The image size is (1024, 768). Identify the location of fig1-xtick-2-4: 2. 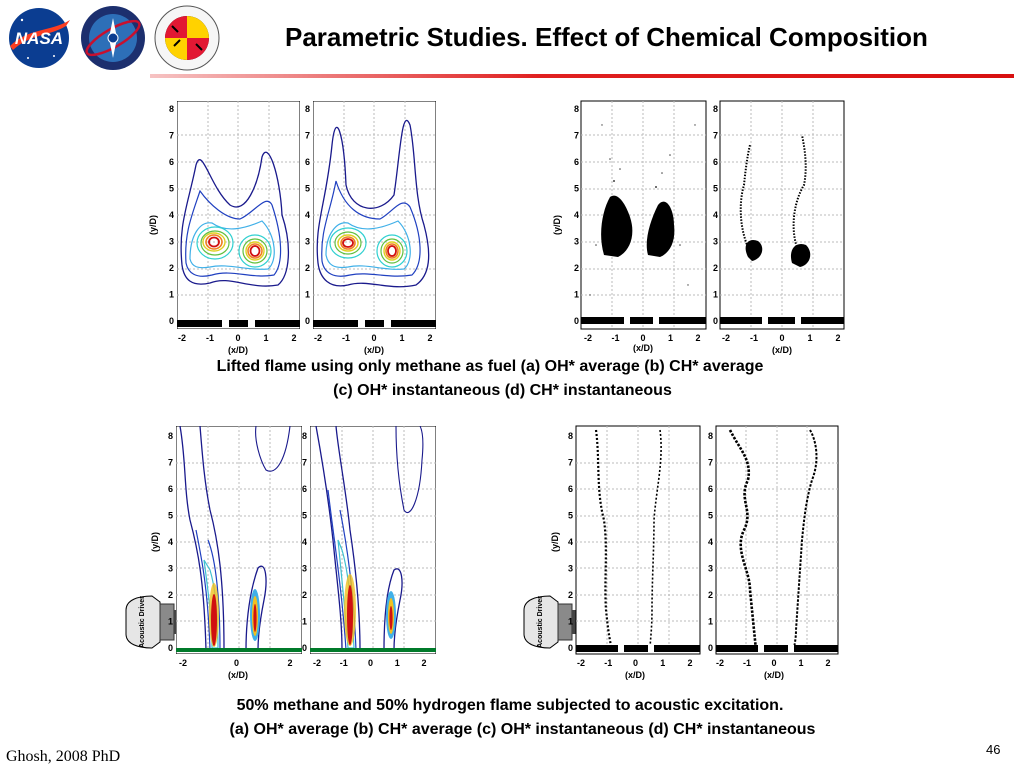
(697, 338).